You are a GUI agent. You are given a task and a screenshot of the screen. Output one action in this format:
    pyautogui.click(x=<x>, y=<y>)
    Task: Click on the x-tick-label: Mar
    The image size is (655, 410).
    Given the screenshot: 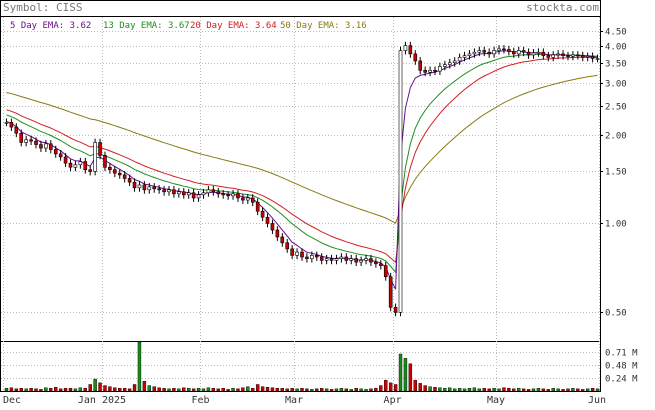 What is the action you would take?
    pyautogui.click(x=294, y=400)
    